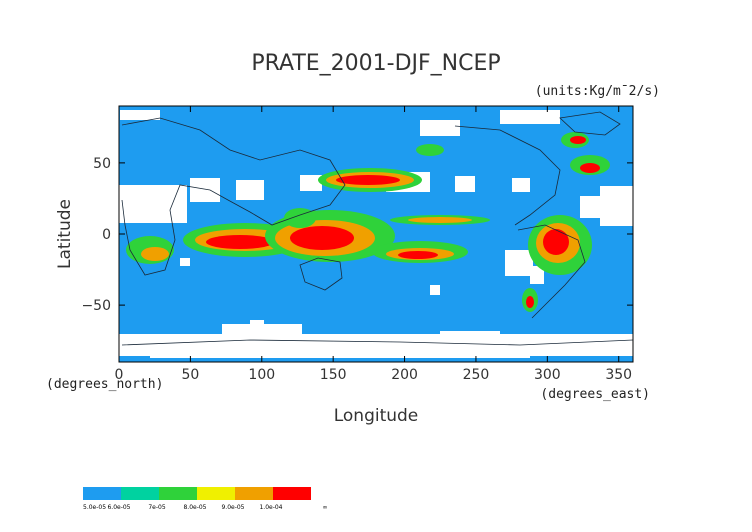 Image resolution: width=752 pixels, height=532 pixels. Describe the element at coordinates (190, 375) in the screenshot. I see `x-tick-label: 50` at that location.